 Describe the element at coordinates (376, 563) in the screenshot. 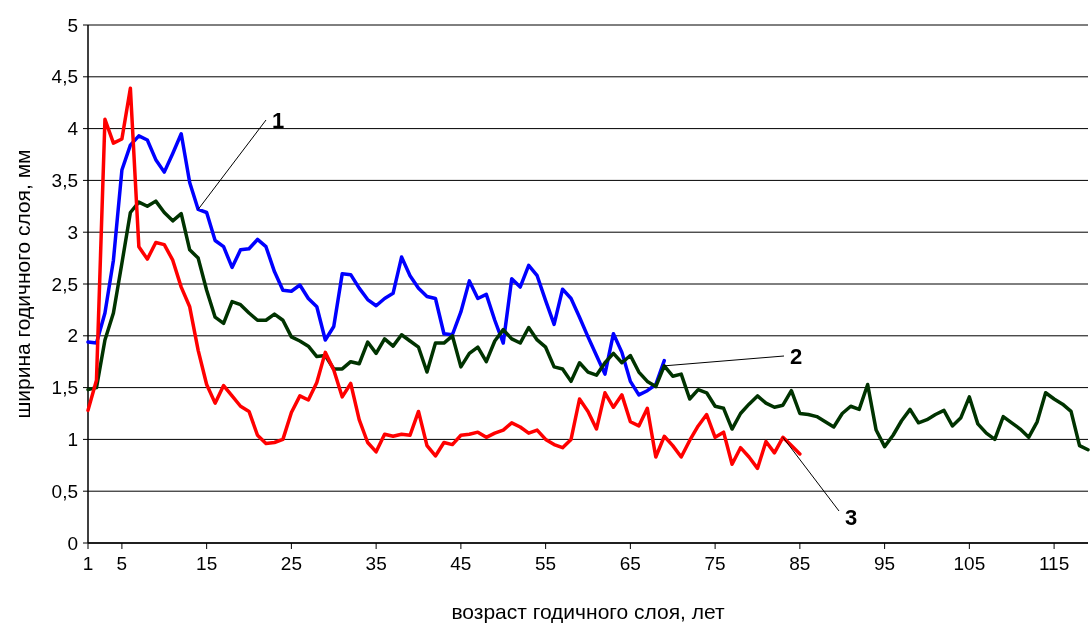

I see `x-tick-label: 35` at that location.